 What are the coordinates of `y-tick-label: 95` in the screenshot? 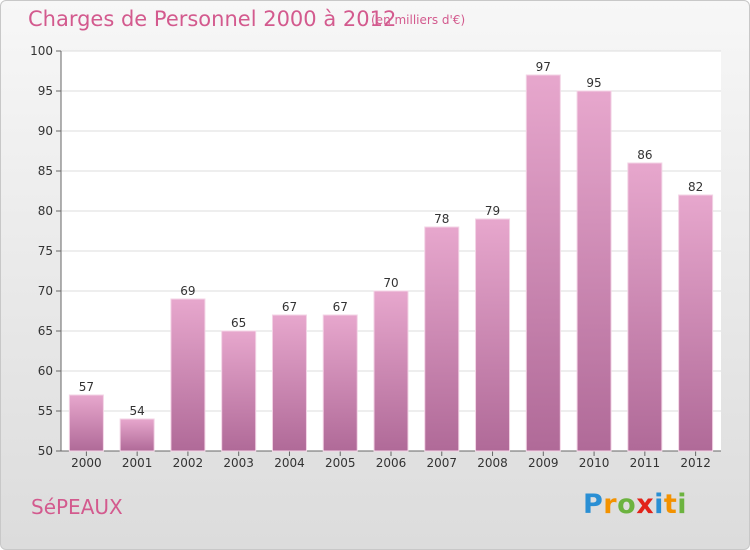 It's located at (45, 91).